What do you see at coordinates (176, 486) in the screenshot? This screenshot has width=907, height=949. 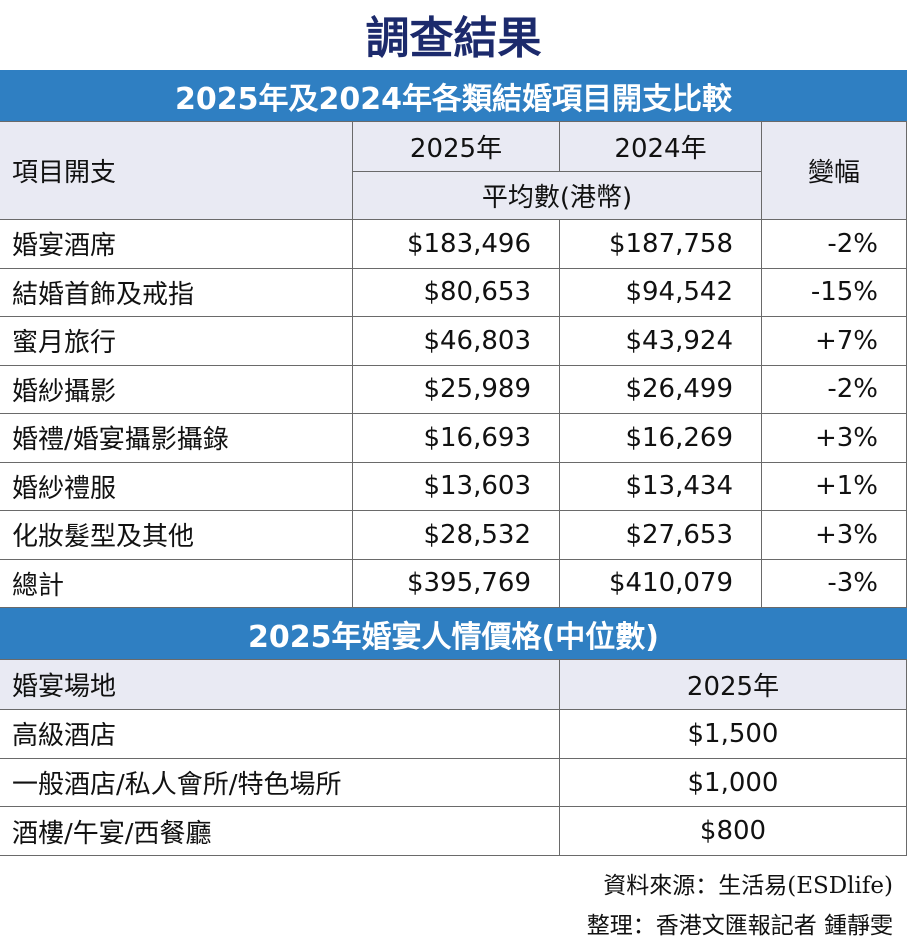 I see `table-cell: 婚紗禮服` at bounding box center [176, 486].